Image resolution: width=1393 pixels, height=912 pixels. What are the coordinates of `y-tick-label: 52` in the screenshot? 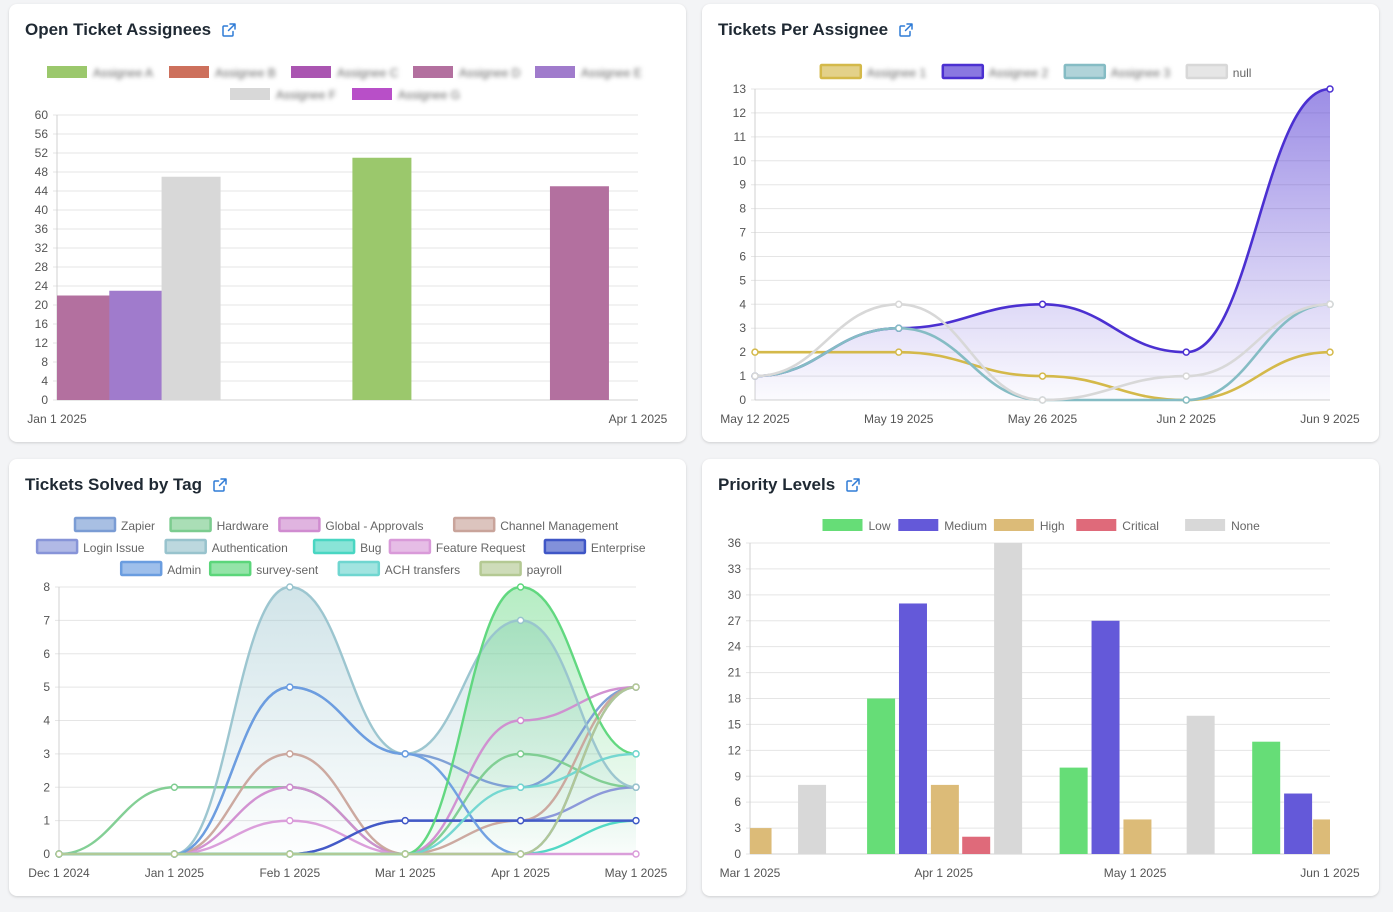 It's located at (42, 153).